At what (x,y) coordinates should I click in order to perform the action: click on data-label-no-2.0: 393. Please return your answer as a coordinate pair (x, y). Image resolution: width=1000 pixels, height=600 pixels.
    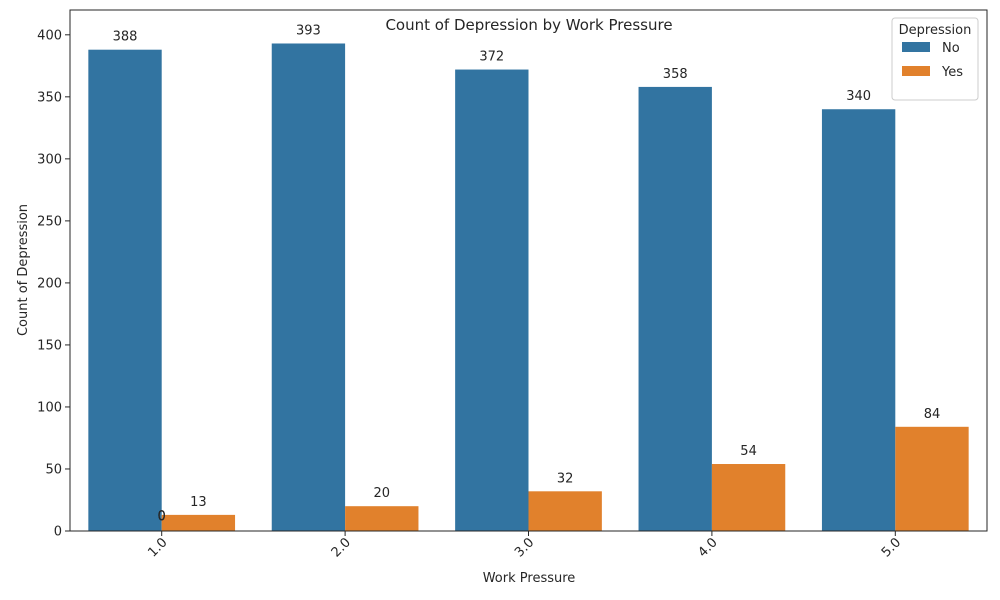
    Looking at the image, I should click on (308, 30).